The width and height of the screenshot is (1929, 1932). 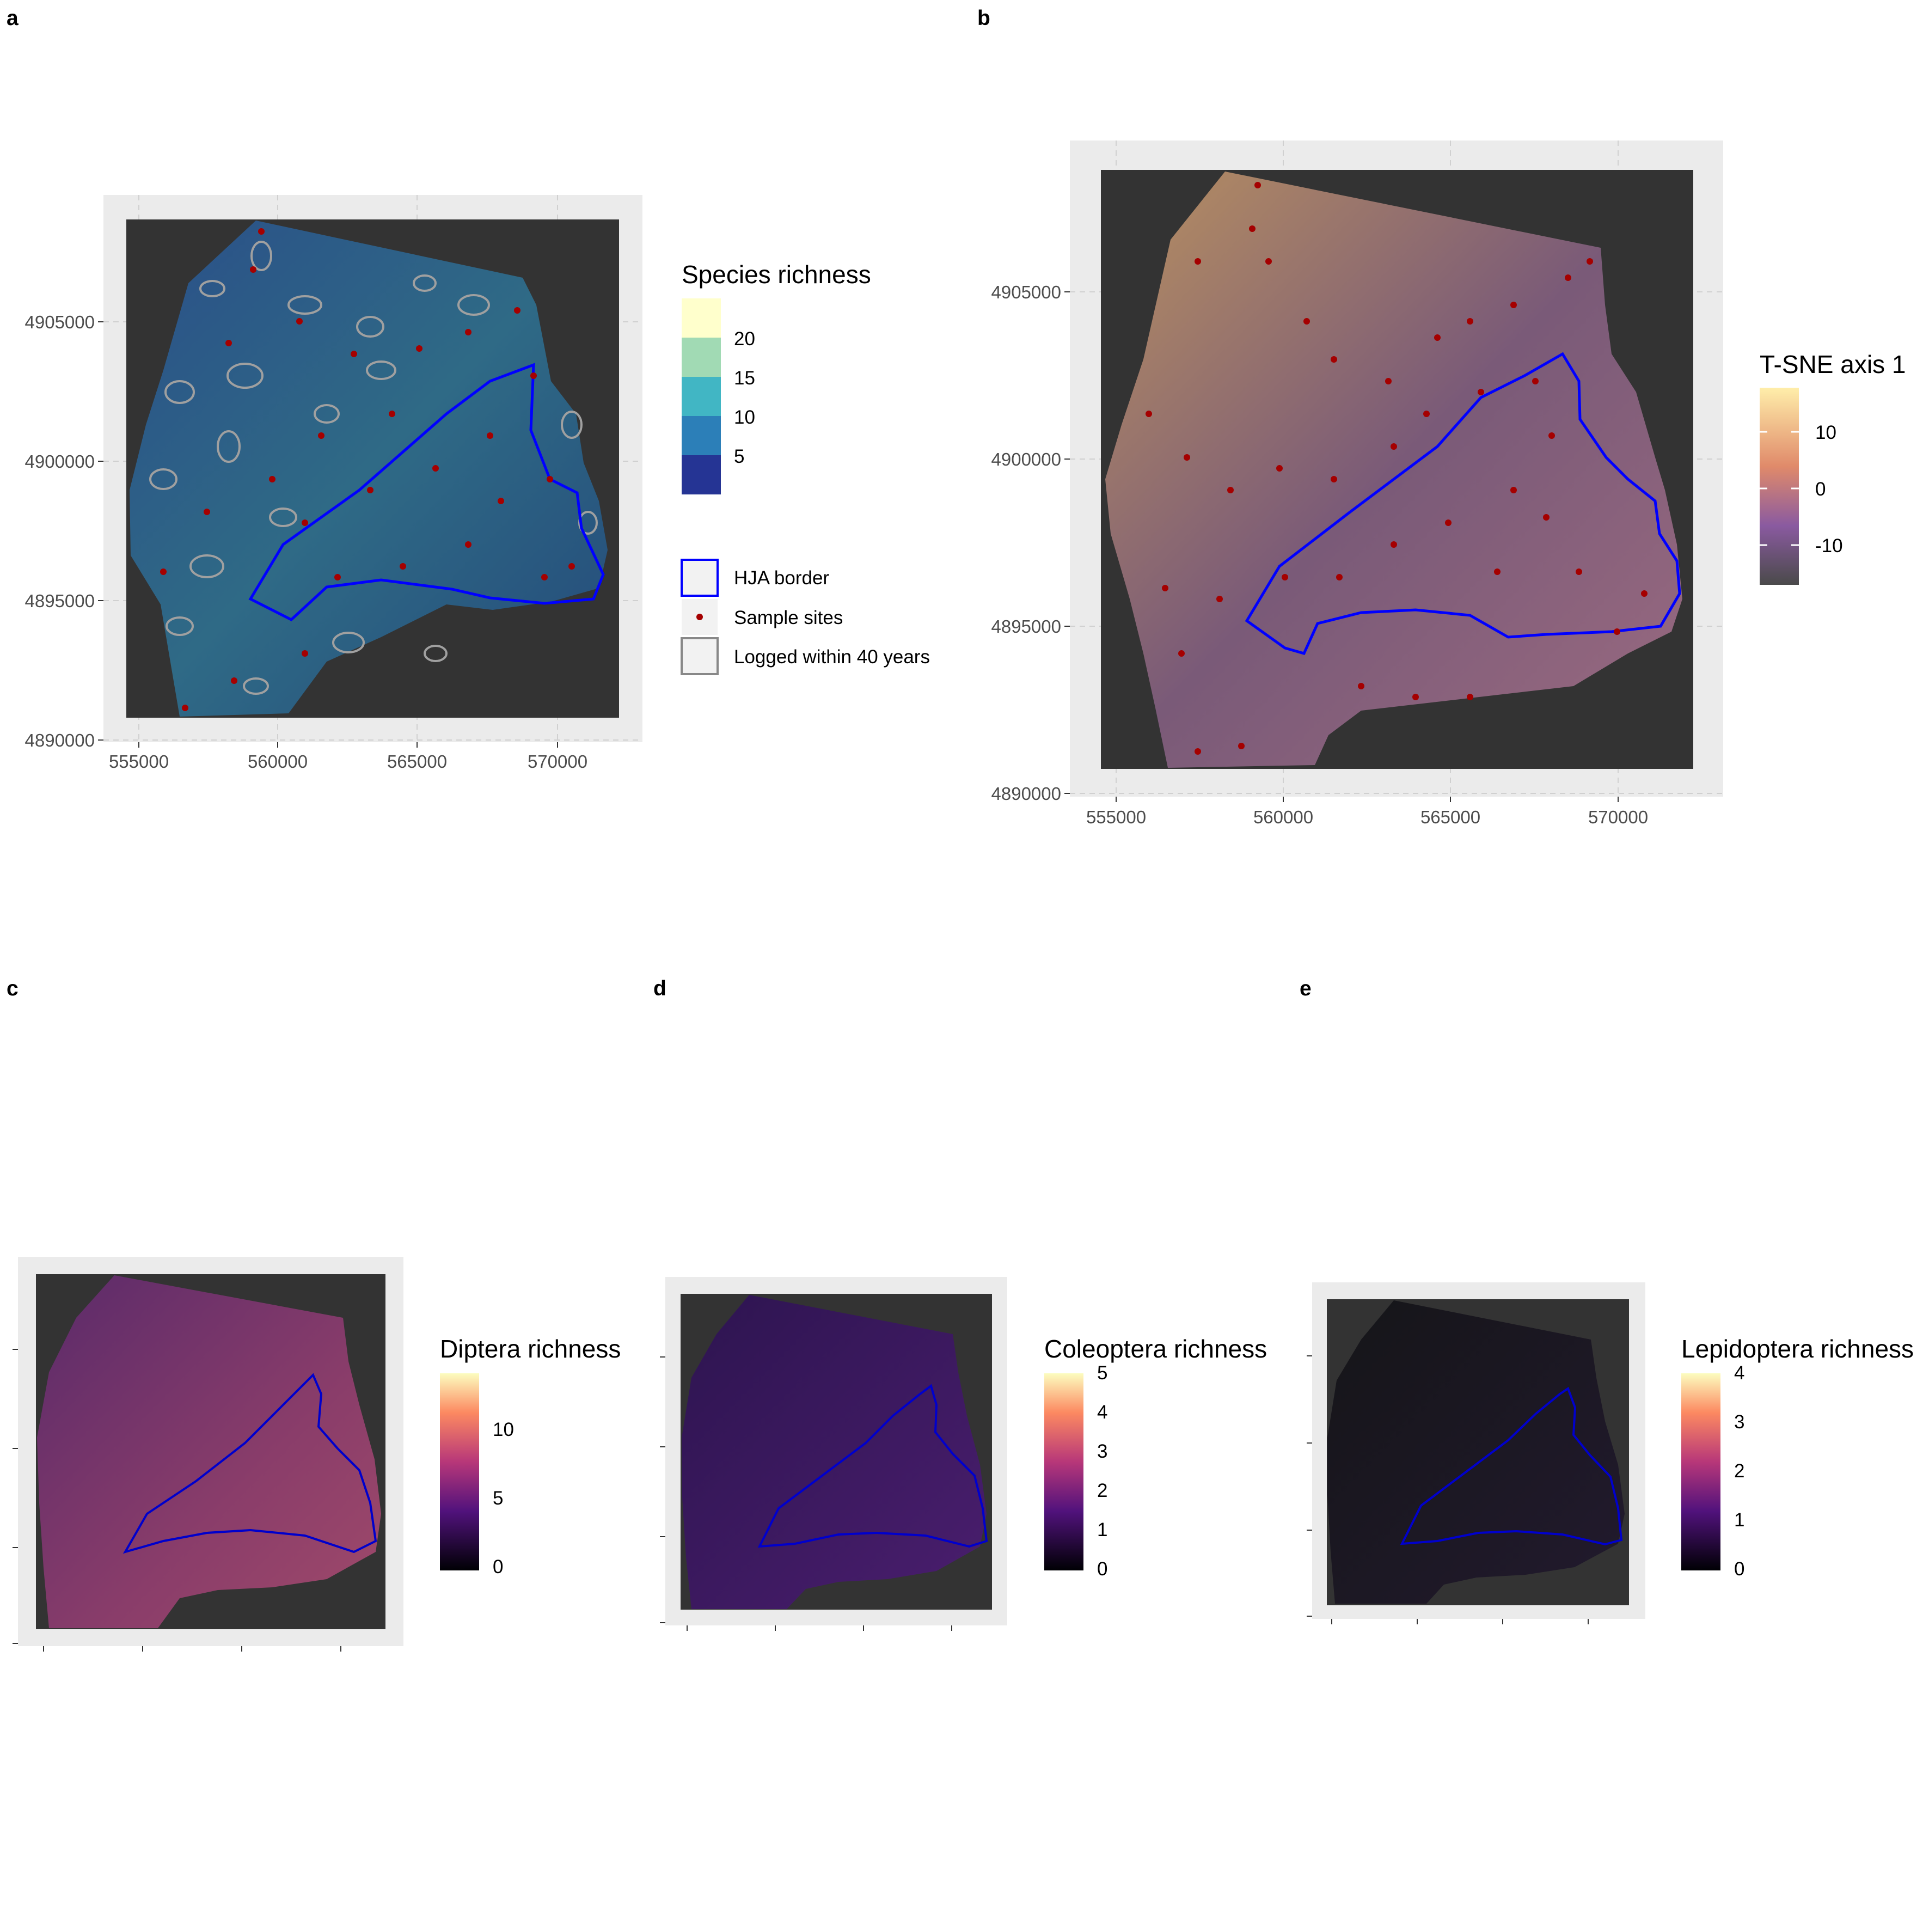 I want to click on legend-key-hja-border, so click(x=700, y=578).